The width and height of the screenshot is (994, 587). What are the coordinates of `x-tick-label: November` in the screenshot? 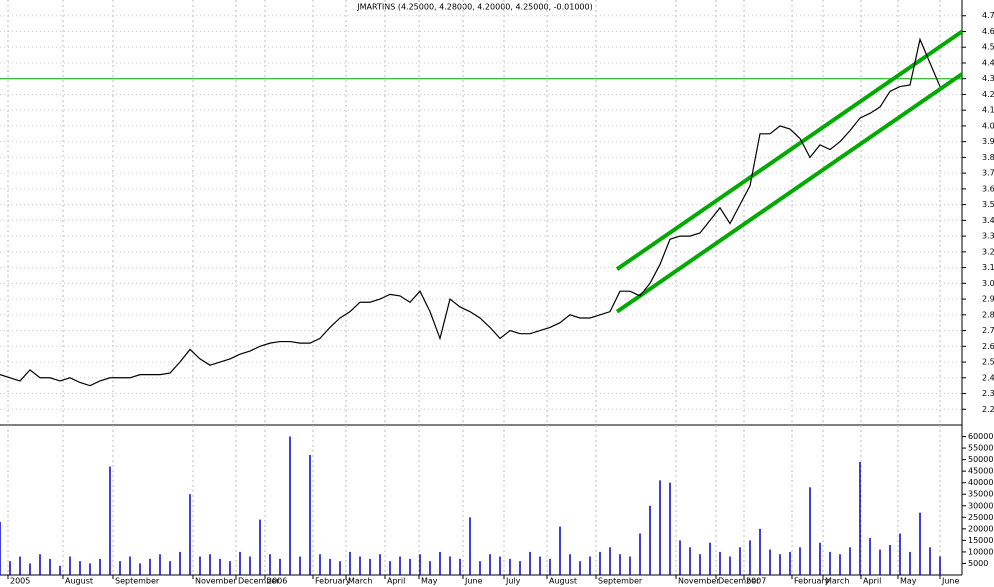 It's located at (699, 581).